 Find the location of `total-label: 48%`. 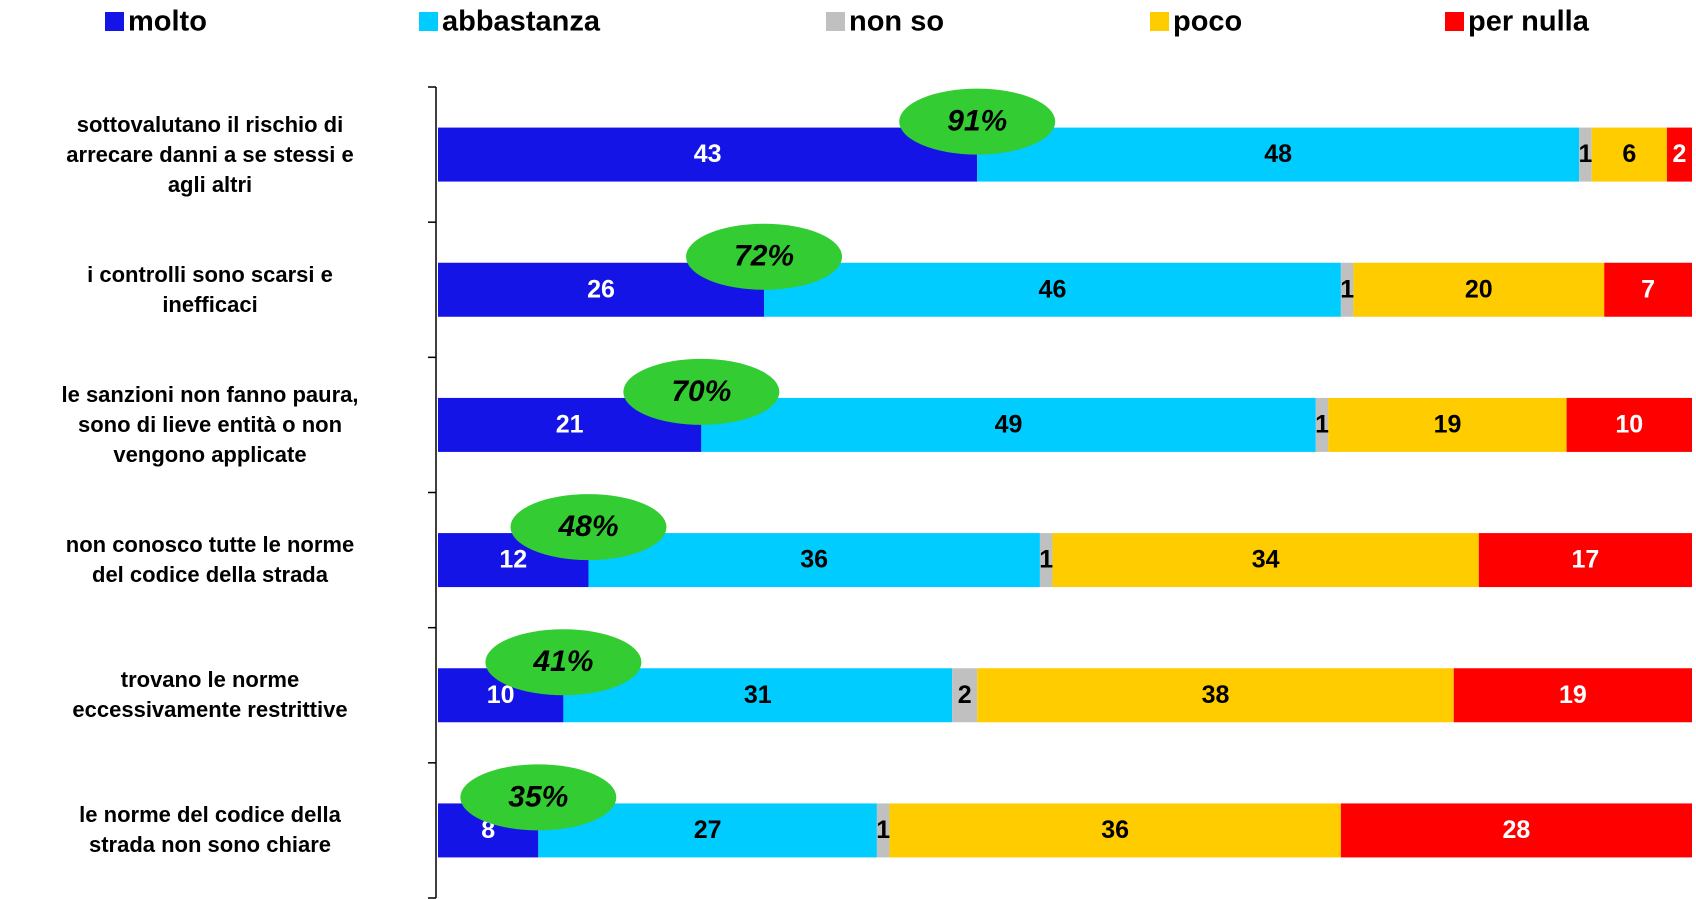

total-label: 48% is located at coordinates (587, 526).